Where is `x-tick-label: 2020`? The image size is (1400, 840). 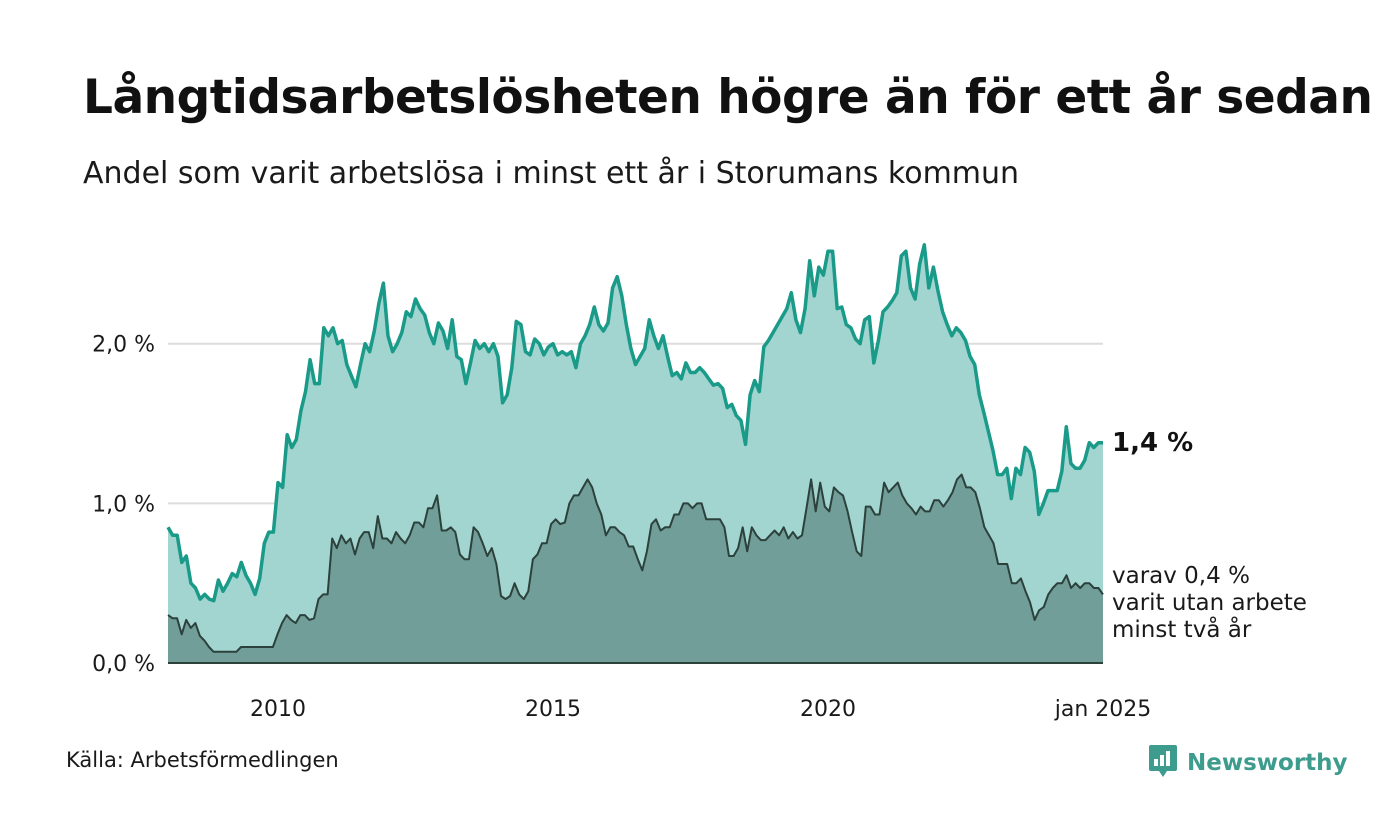
x-tick-label: 2020 is located at coordinates (828, 709).